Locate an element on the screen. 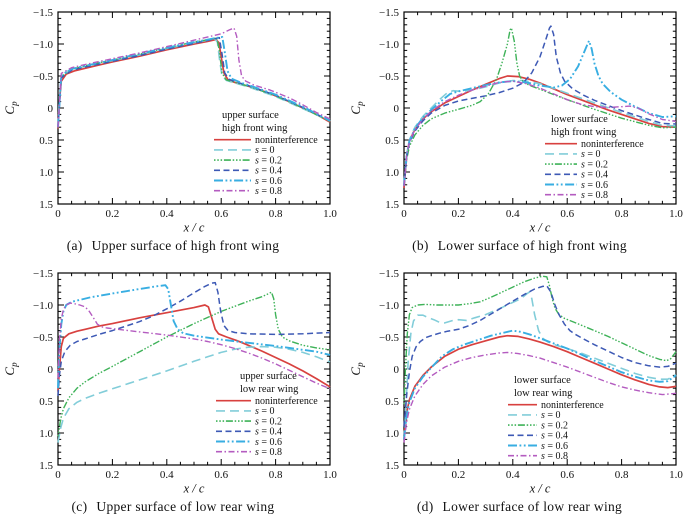 The image size is (693, 522). figure-caption-c: (c) Upper surface of low rear wing is located at coordinates (173, 507).